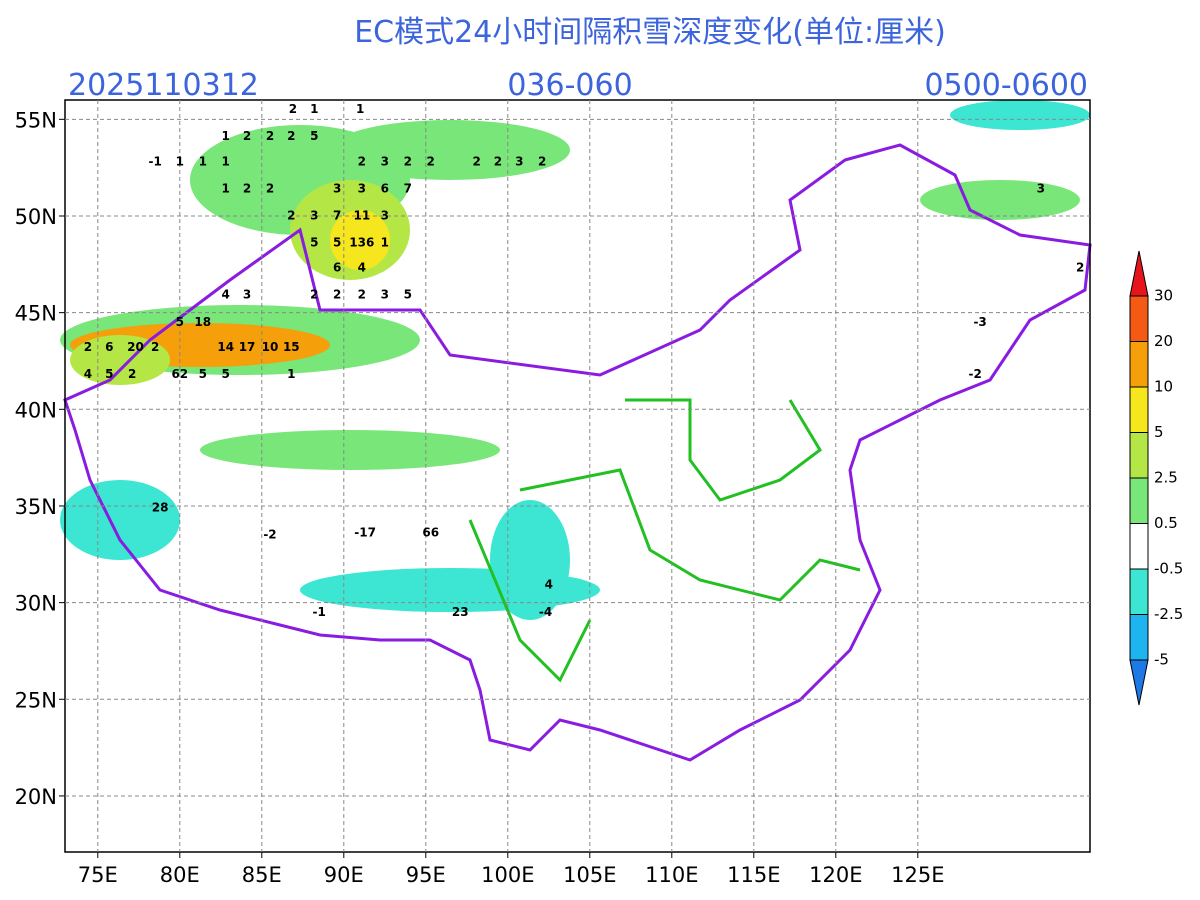 The height and width of the screenshot is (900, 1200). What do you see at coordinates (180, 875) in the screenshot?
I see `x-tick-label: 80E` at bounding box center [180, 875].